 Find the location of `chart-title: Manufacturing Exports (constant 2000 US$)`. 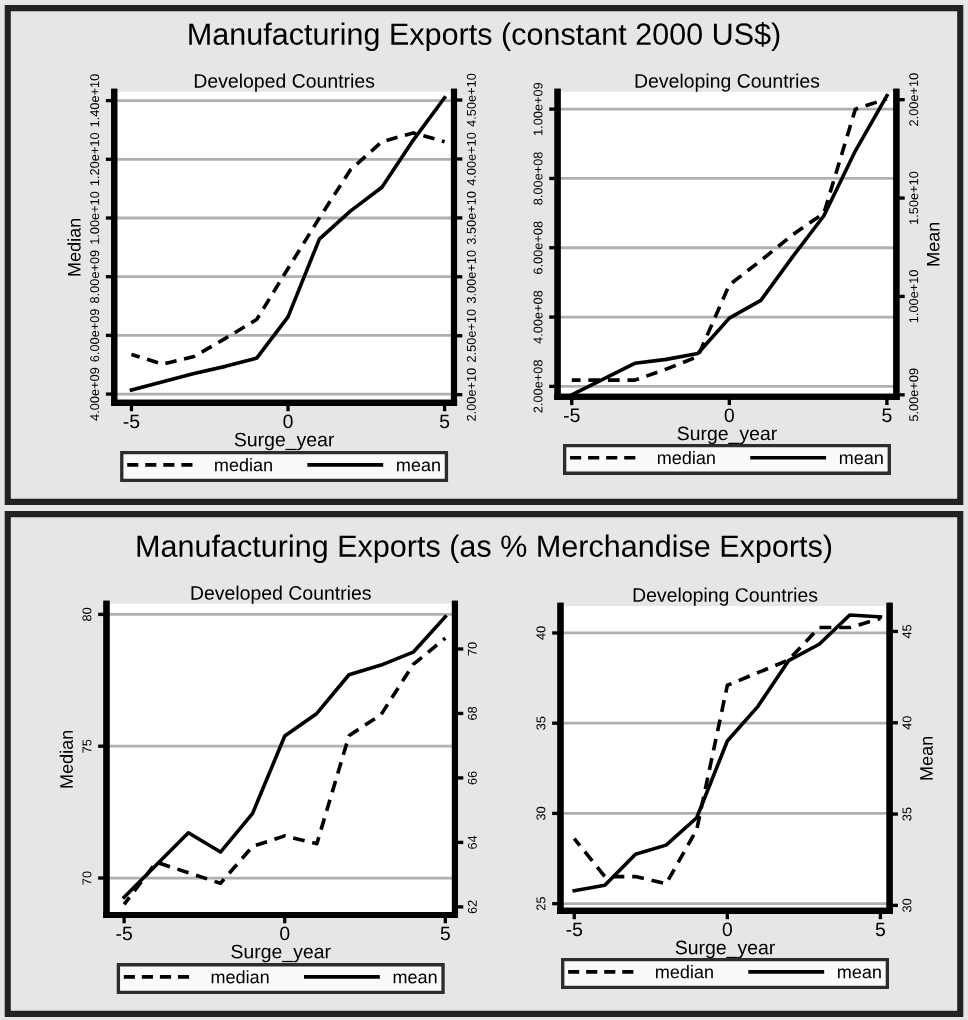

chart-title: Manufacturing Exports (constant 2000 US$) is located at coordinates (484, 36).